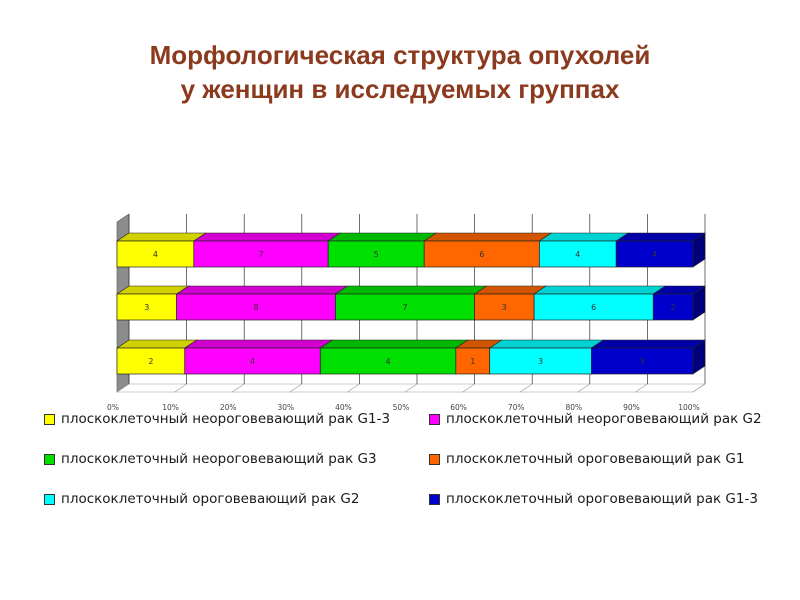  What do you see at coordinates (595, 459) in the screenshot?
I see `legend-label: плоскоклеточный ороговевающий рак G1` at bounding box center [595, 459].